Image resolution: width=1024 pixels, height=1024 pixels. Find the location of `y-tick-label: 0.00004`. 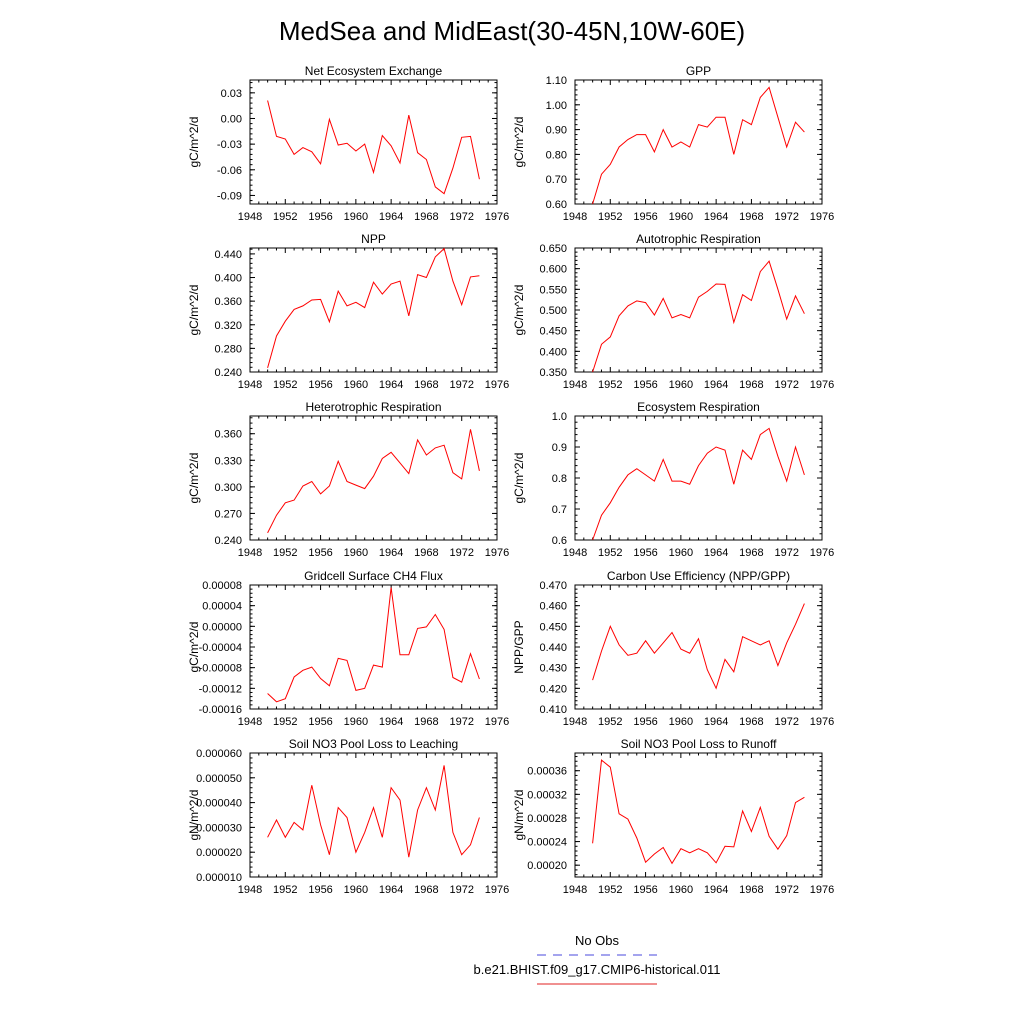

y-tick-label: 0.00004 is located at coordinates (222, 607).